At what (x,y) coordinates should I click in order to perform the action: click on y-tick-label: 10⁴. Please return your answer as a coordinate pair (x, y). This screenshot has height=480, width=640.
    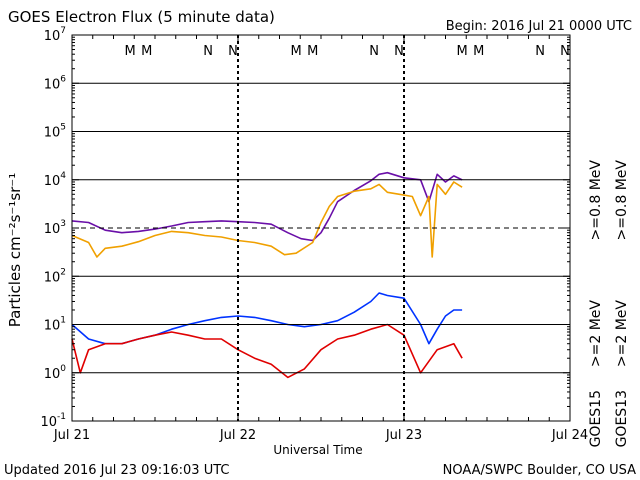
    Looking at the image, I should click on (55, 180).